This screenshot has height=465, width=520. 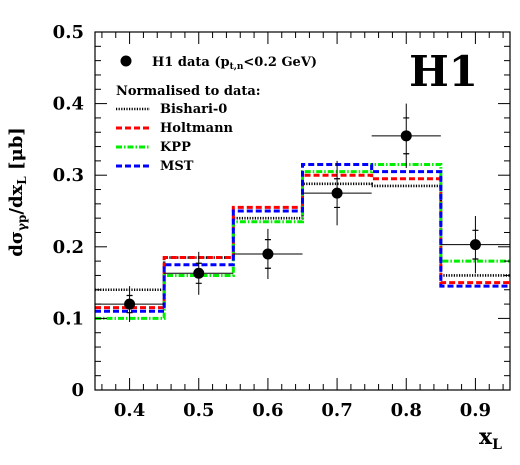 What do you see at coordinates (68, 32) in the screenshot?
I see `y-tick-label: 0.5` at bounding box center [68, 32].